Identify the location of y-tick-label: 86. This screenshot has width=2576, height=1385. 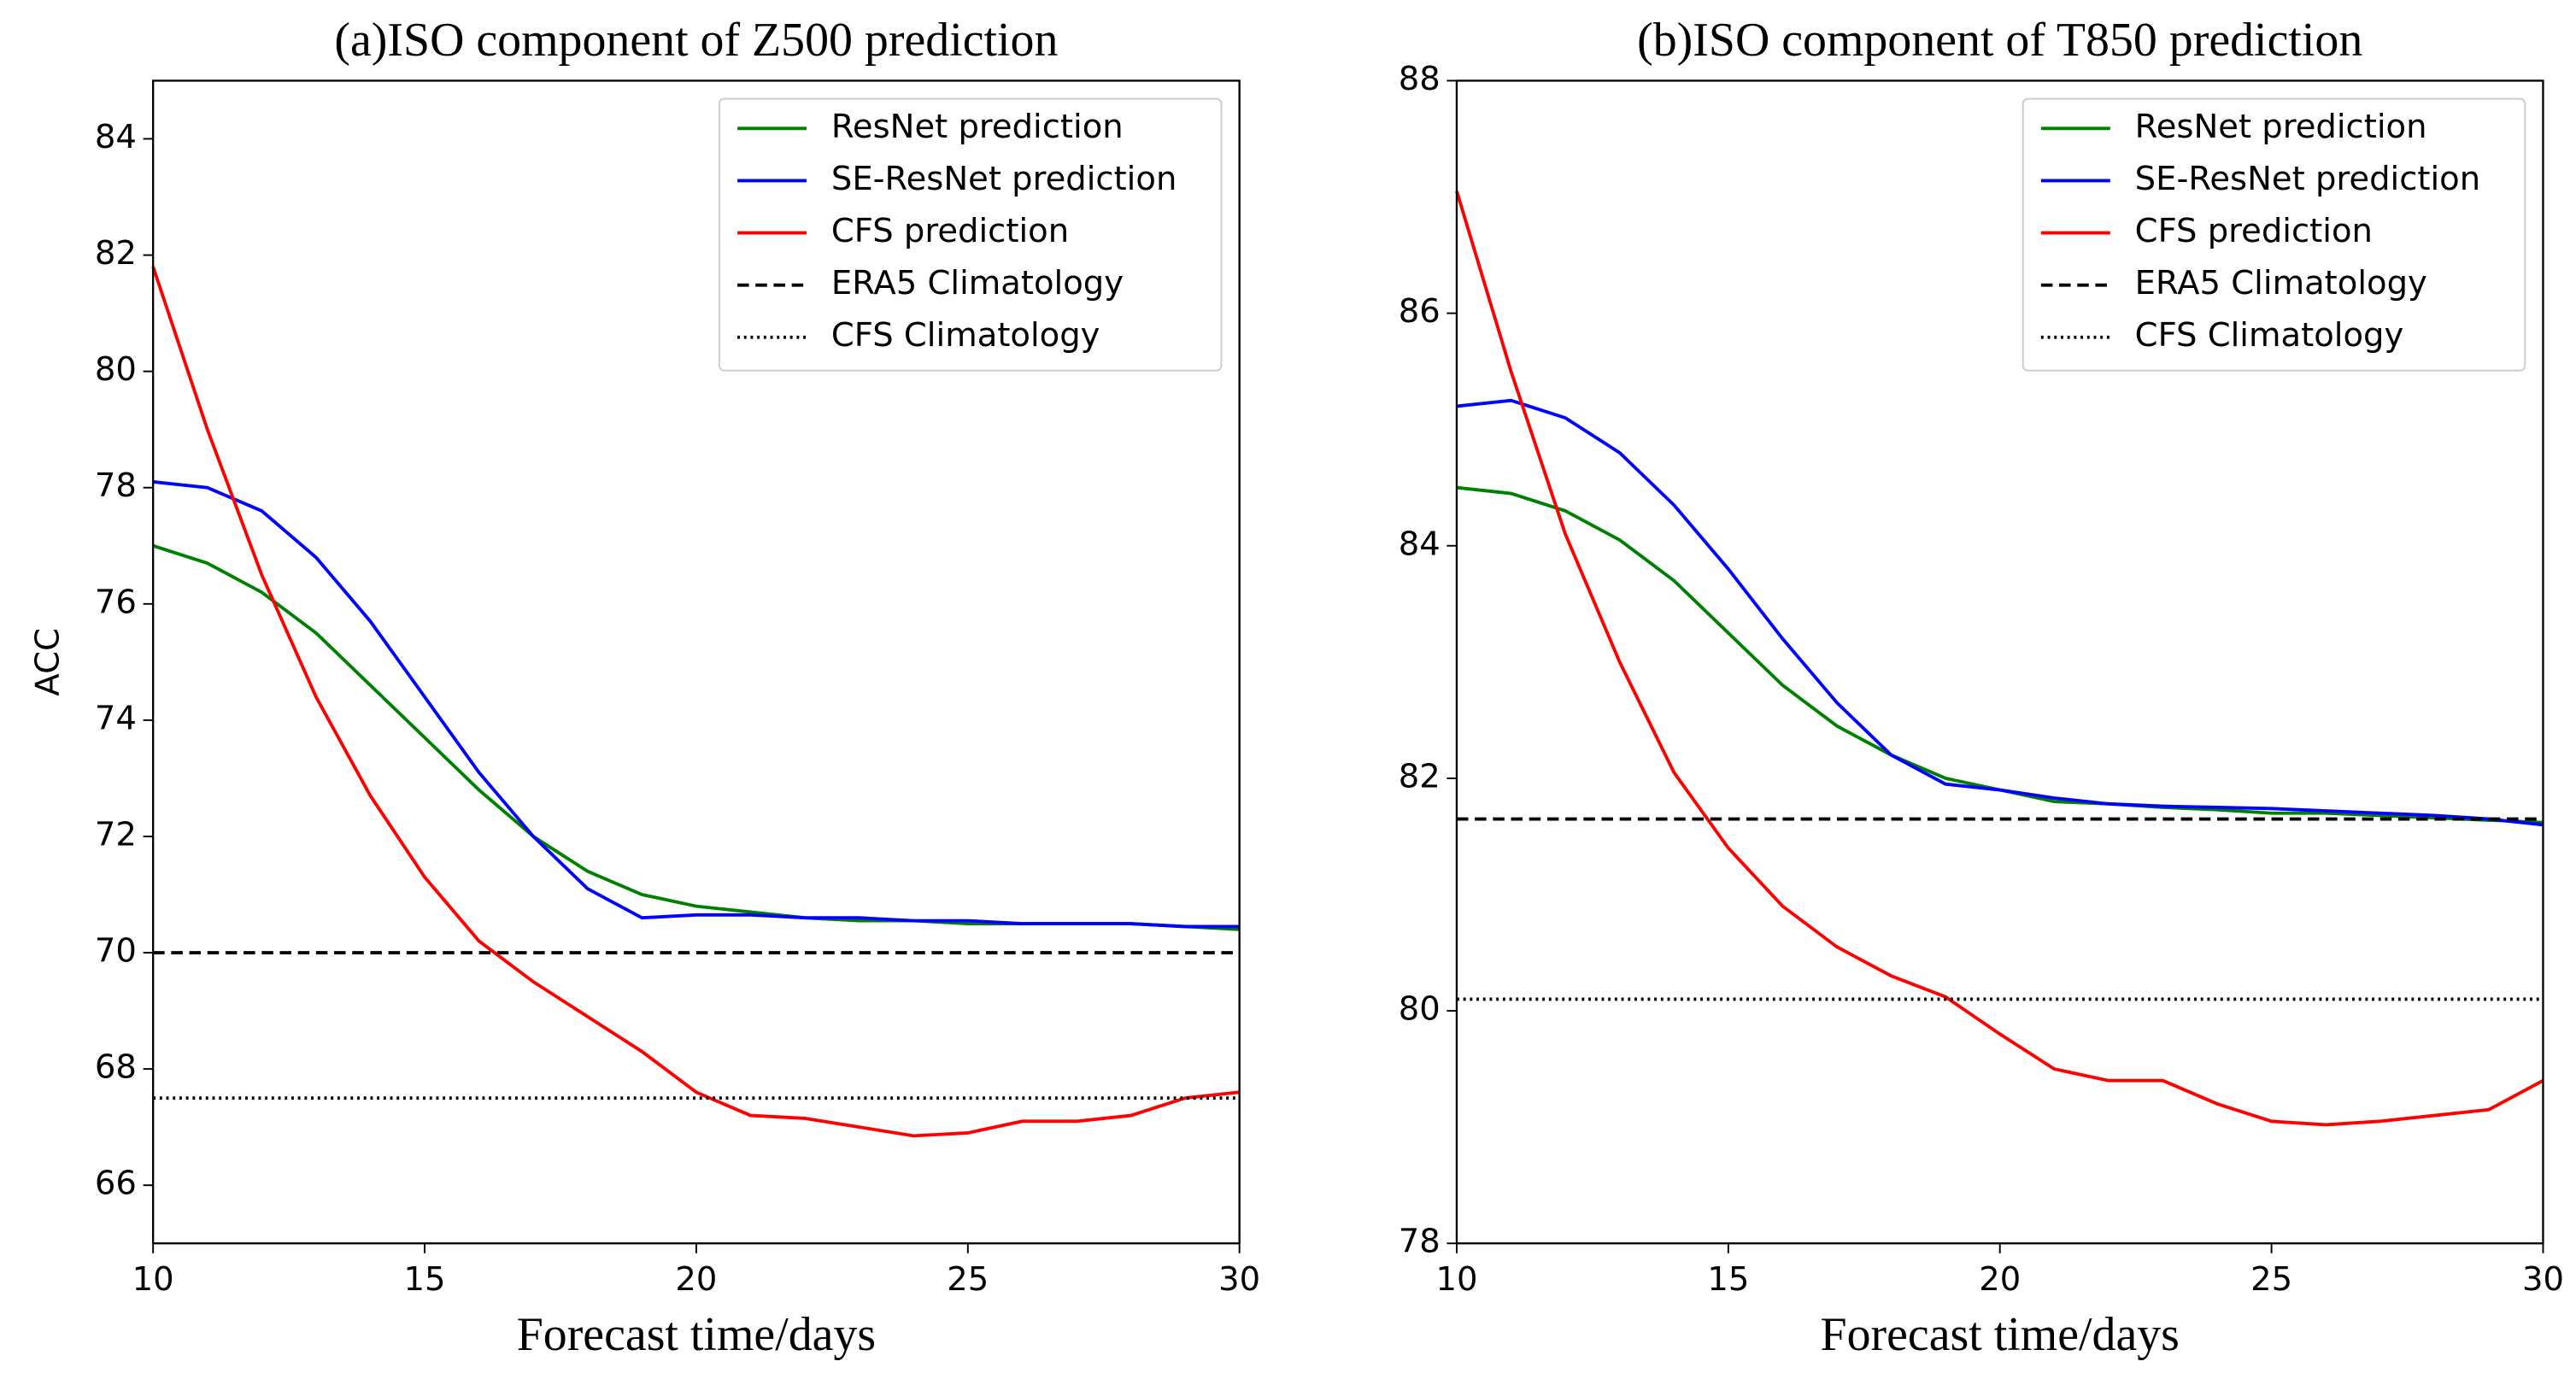
(1420, 311).